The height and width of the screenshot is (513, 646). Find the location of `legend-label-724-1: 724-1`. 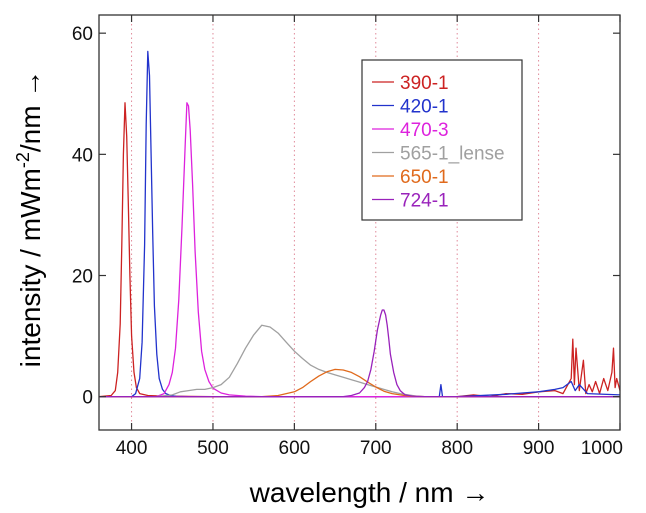

legend-label-724-1: 724-1 is located at coordinates (424, 201).